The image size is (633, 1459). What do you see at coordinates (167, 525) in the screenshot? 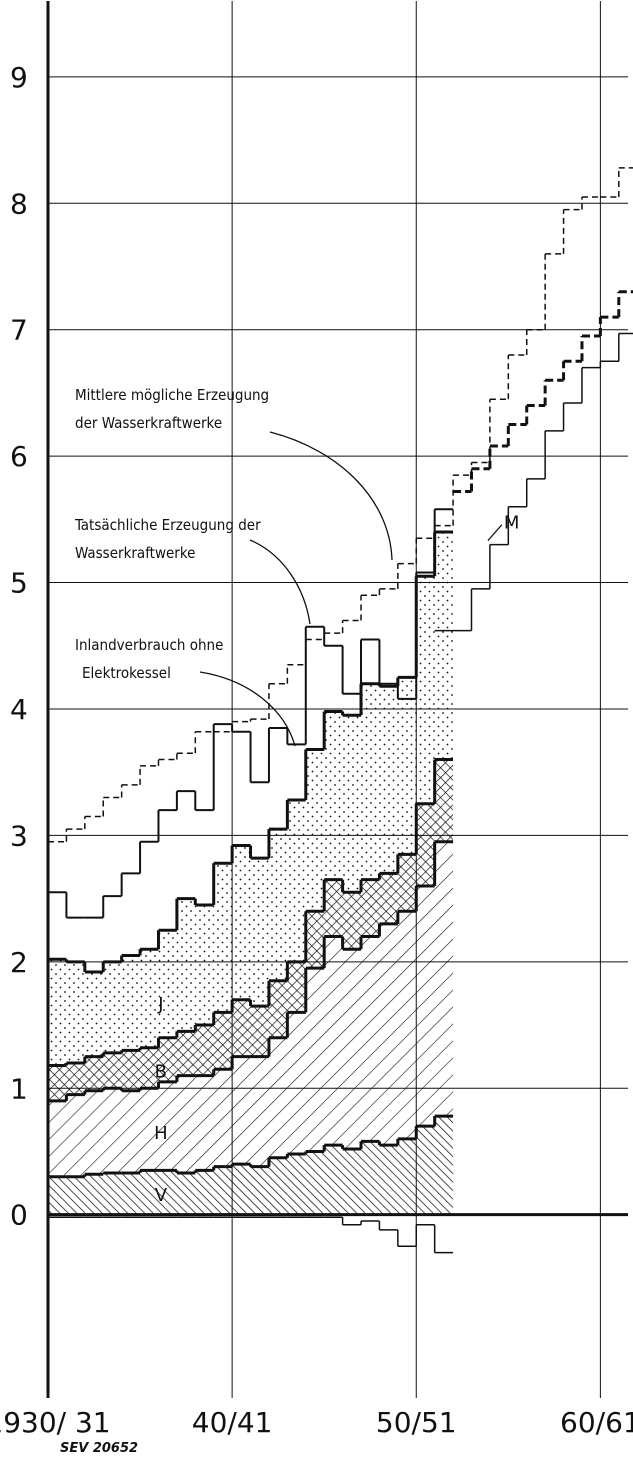
I see `annotation: Tatsächliche Erzeugung der` at bounding box center [167, 525].